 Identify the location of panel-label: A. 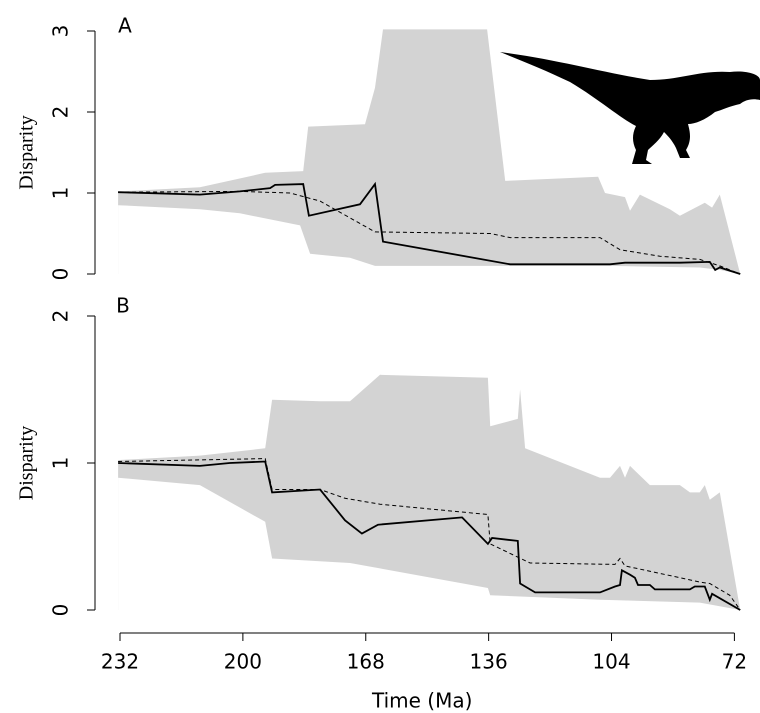
(125, 26).